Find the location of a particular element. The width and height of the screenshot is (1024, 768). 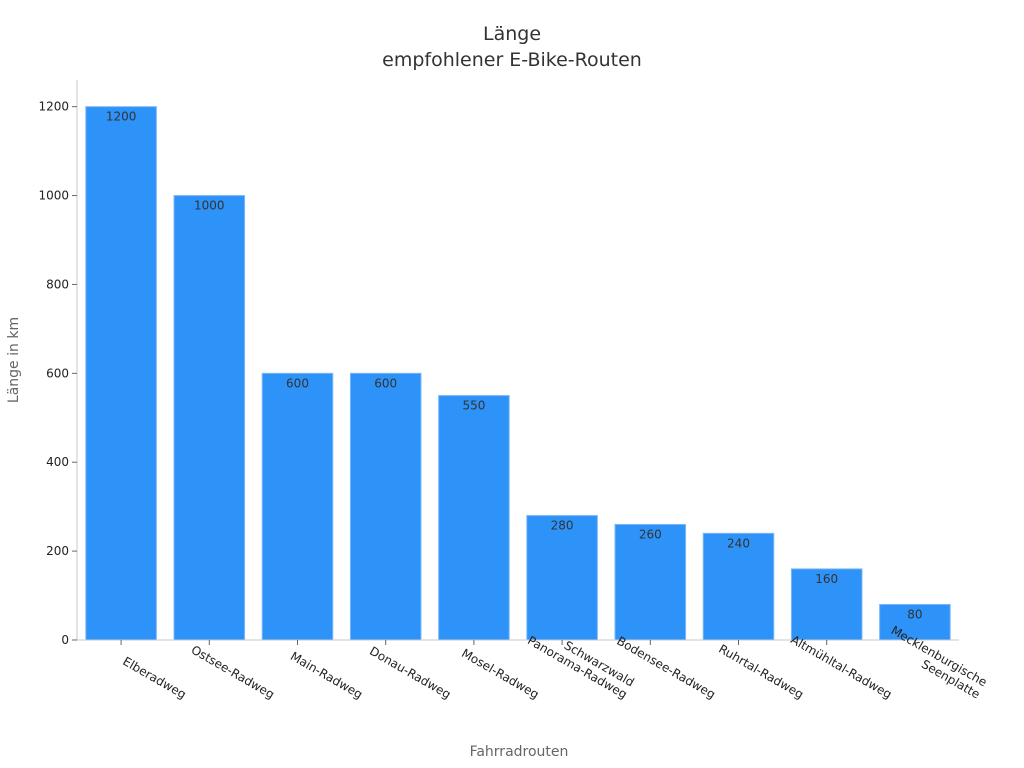

x-tick-label-line: Elberadweg is located at coordinates (154, 677).